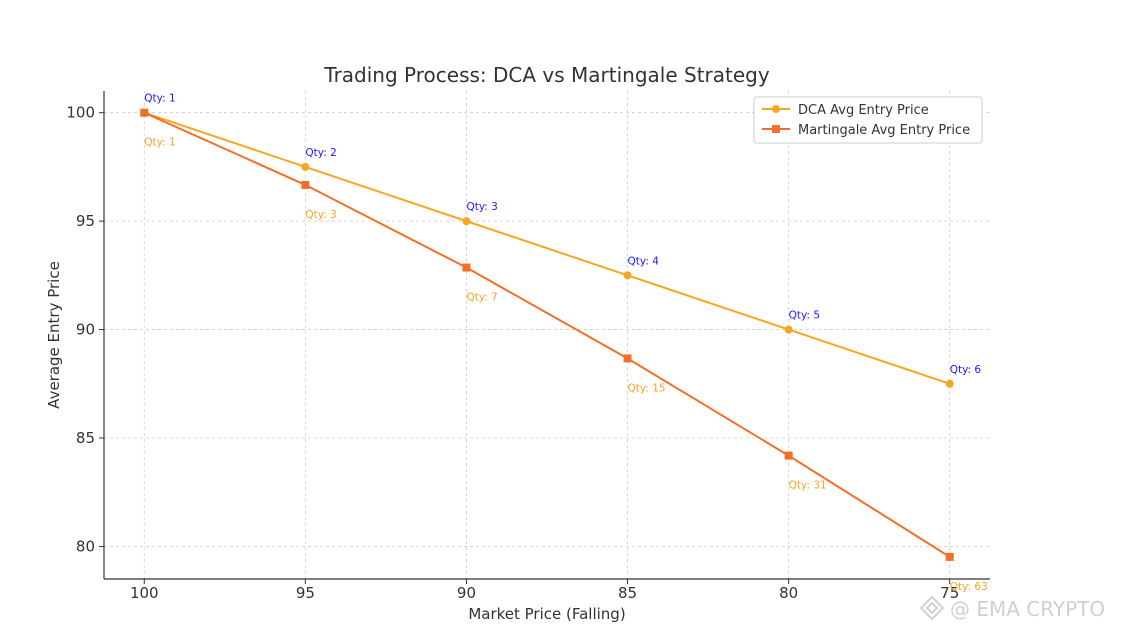 This screenshot has height=634, width=1132. Describe the element at coordinates (788, 593) in the screenshot. I see `x-tick-label: 80` at that location.